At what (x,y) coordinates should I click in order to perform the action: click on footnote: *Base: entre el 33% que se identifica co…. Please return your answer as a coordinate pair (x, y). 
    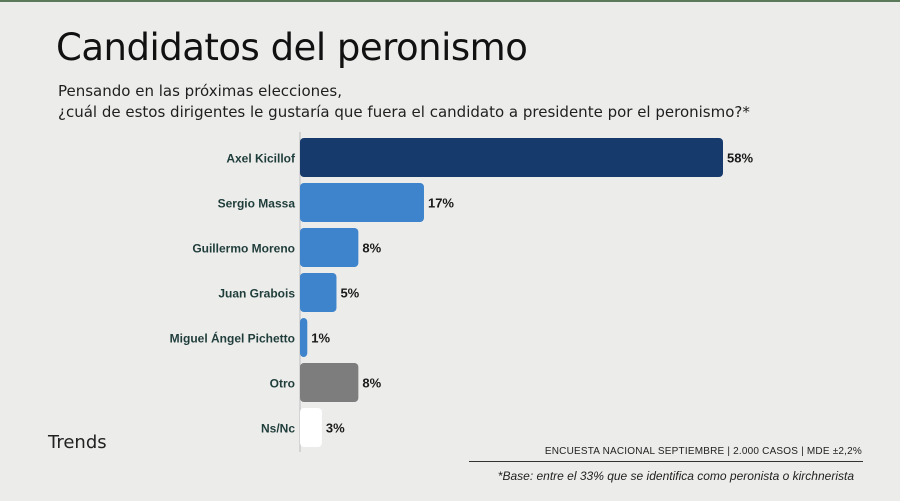
    Looking at the image, I should click on (675, 476).